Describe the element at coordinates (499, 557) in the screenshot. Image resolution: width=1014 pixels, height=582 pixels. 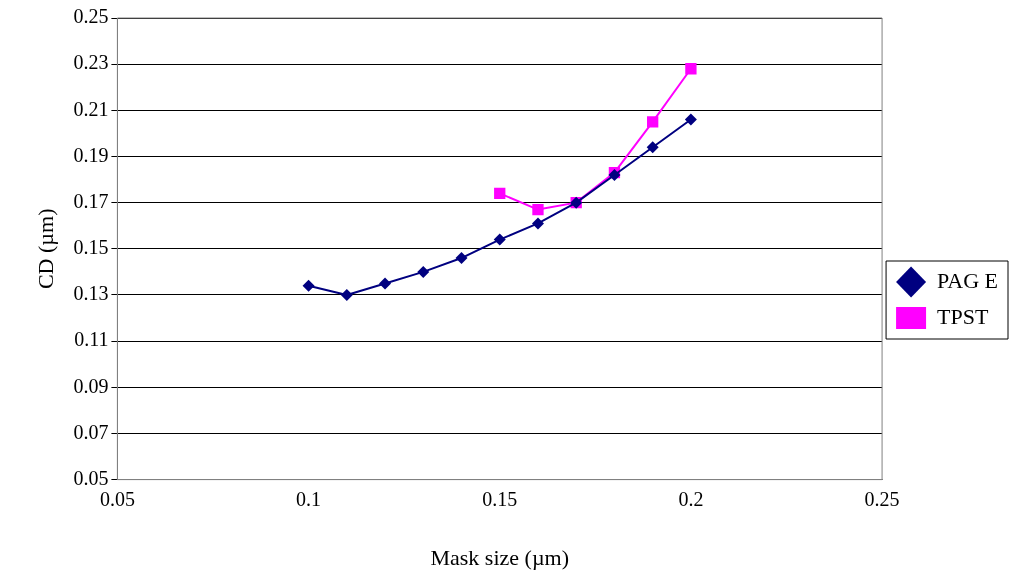
I see `x-axis-title: Mask size (µm)` at that location.